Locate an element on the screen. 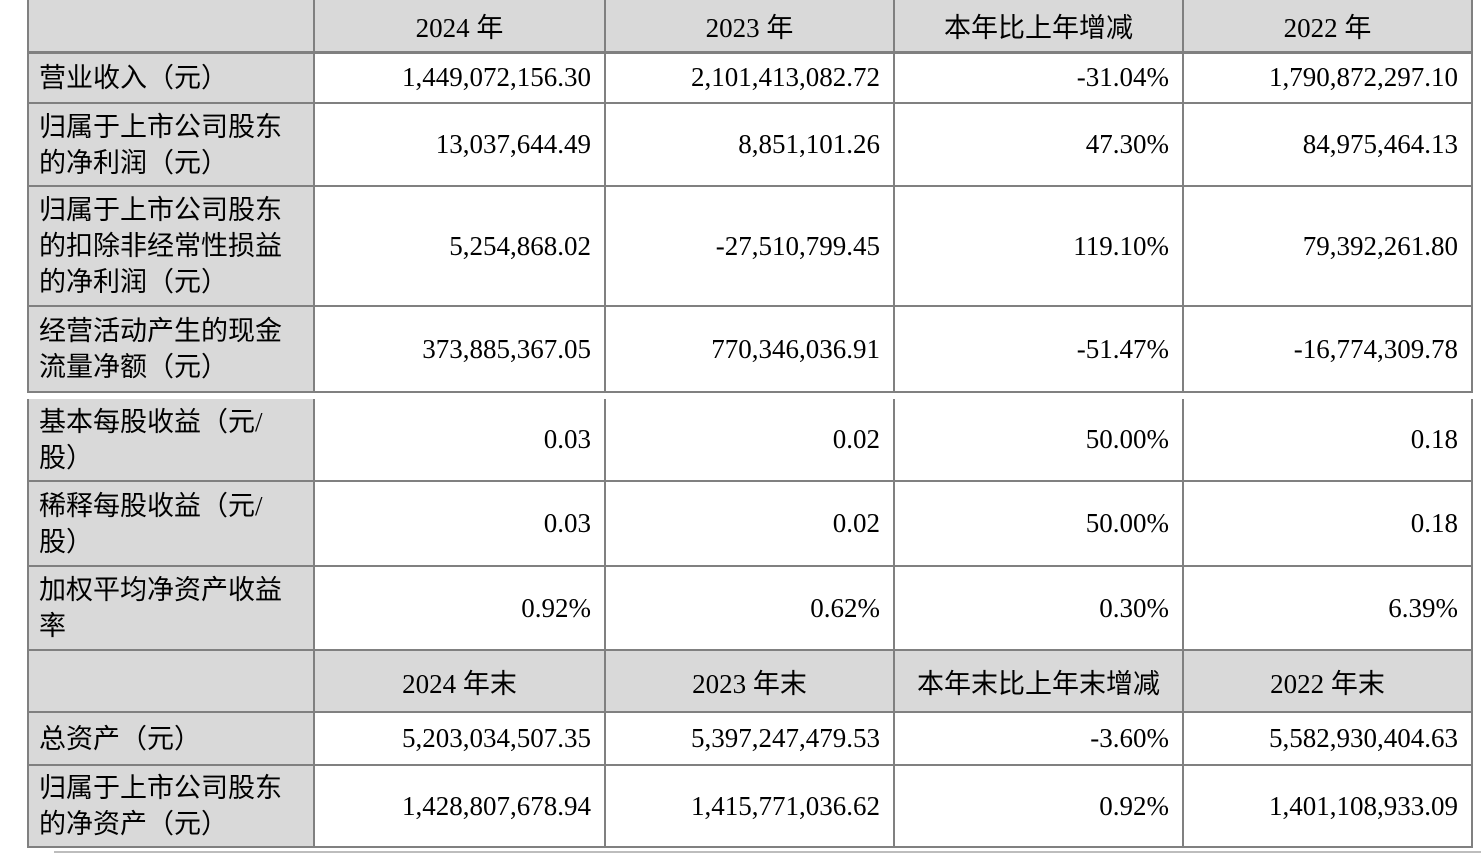 This screenshot has width=1481, height=866. row-label: 归属于上市公司股东 的扣除非经常性损益 的净利润（元） is located at coordinates (171, 246).